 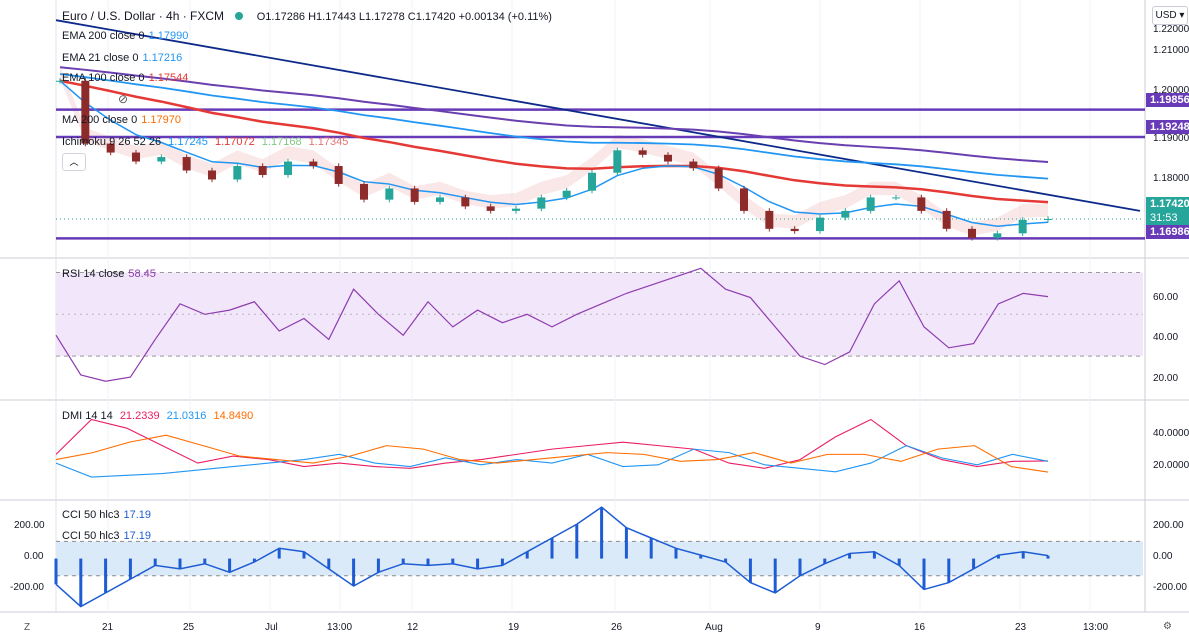 What do you see at coordinates (1021, 627) in the screenshot?
I see `time-tick: 23` at bounding box center [1021, 627].